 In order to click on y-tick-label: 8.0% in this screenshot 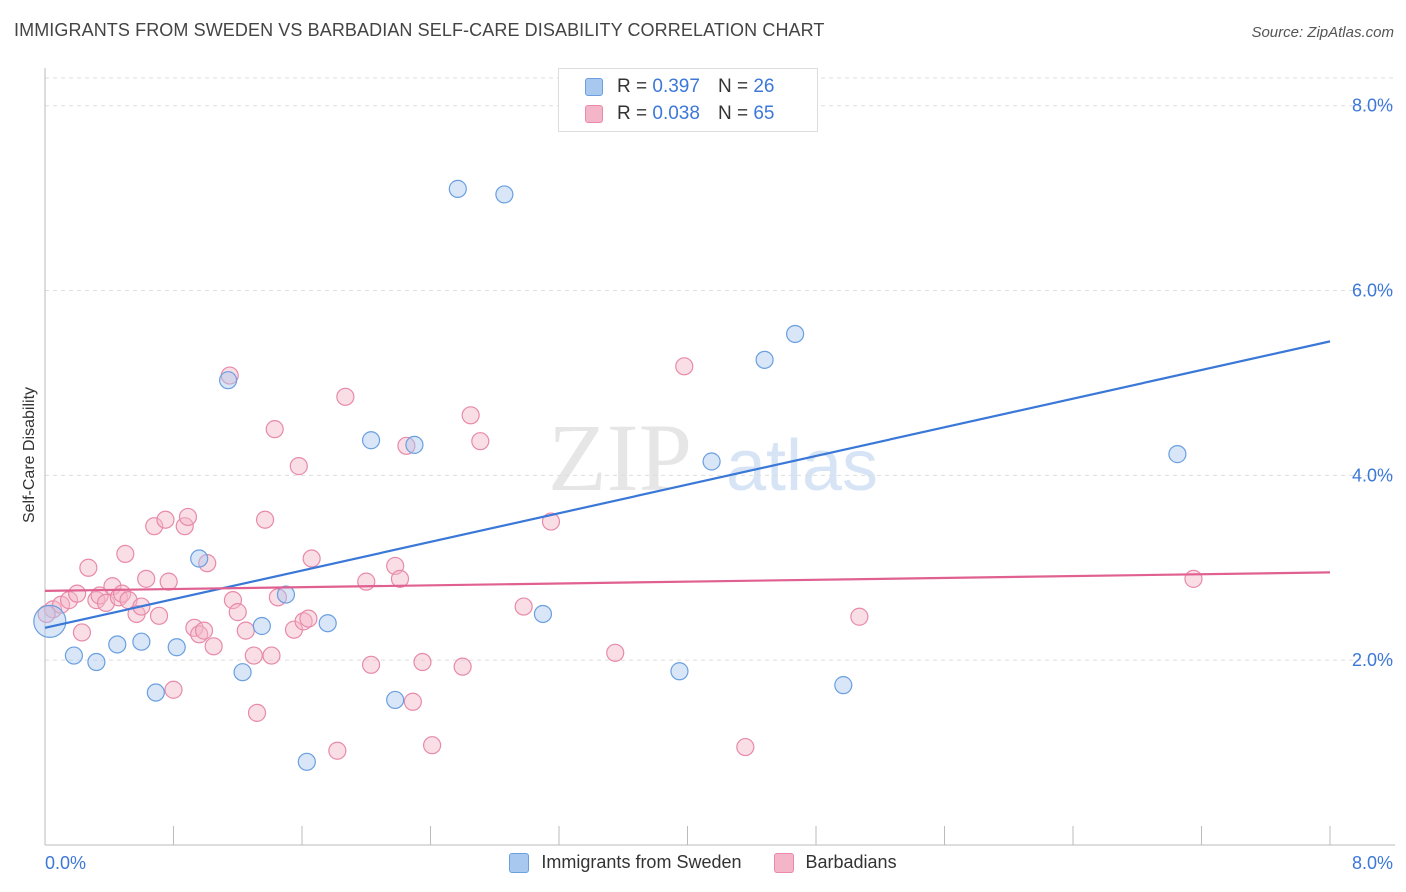, I will do `click(1372, 106)`.